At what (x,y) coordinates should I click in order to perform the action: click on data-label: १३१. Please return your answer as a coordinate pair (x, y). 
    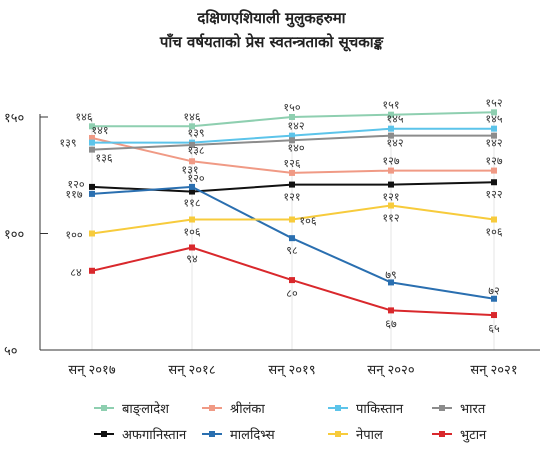
    Looking at the image, I should click on (189, 169).